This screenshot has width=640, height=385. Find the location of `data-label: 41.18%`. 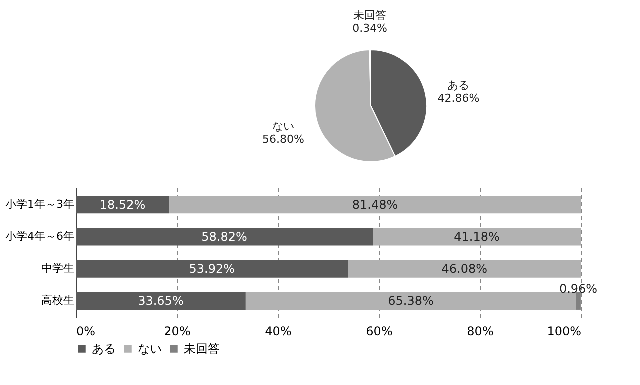

data-label: 41.18% is located at coordinates (477, 237).